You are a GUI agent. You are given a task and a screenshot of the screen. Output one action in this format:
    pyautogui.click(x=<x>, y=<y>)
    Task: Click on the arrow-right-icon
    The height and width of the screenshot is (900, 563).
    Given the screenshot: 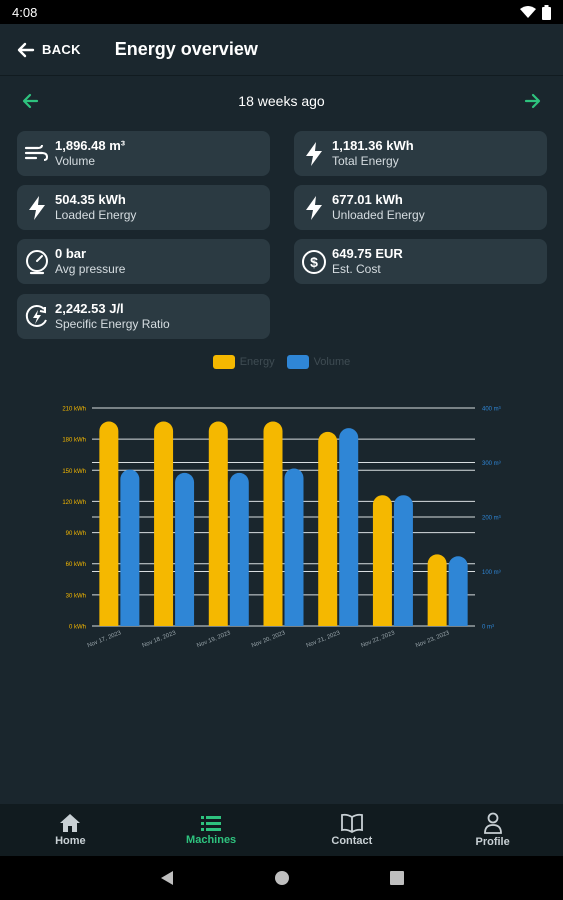 What is the action you would take?
    pyautogui.click(x=532, y=101)
    